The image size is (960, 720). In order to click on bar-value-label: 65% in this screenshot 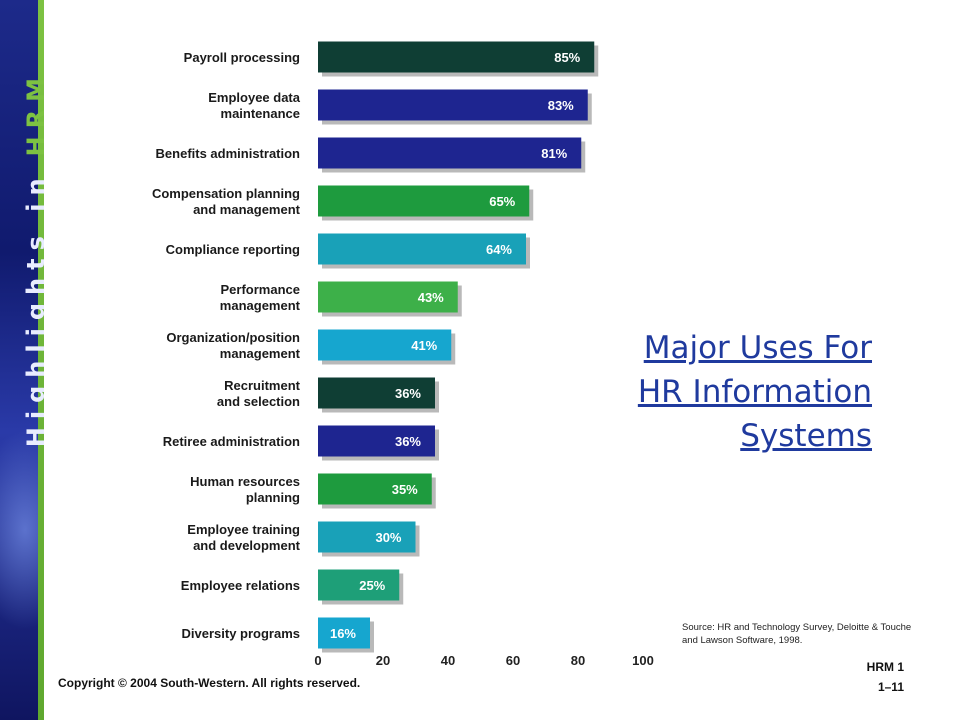, I will do `click(502, 201)`.